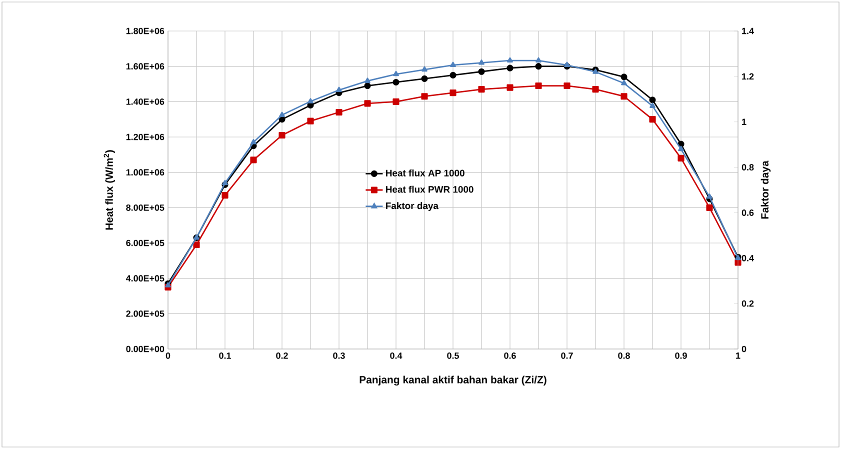 The width and height of the screenshot is (841, 449). What do you see at coordinates (145, 137) in the screenshot?
I see `y-tick-label: 1.20E+06` at bounding box center [145, 137].